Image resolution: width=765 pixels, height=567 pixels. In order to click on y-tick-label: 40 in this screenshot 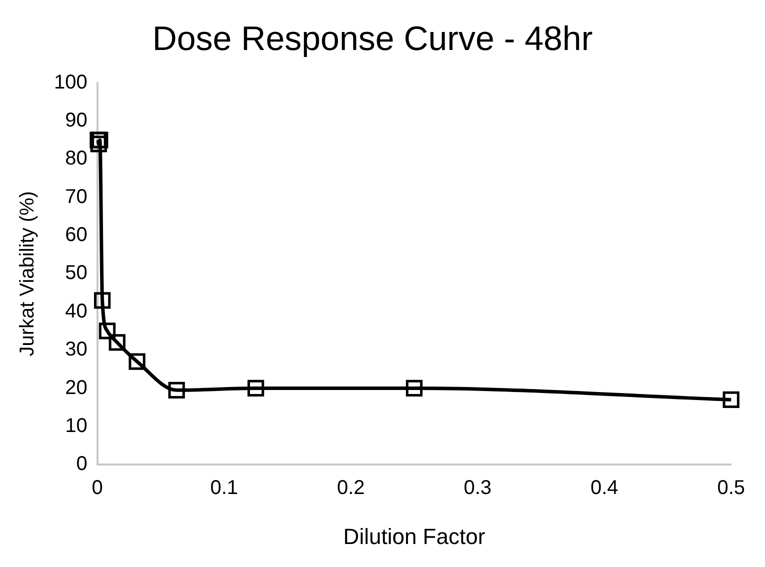, I will do `click(76, 311)`.